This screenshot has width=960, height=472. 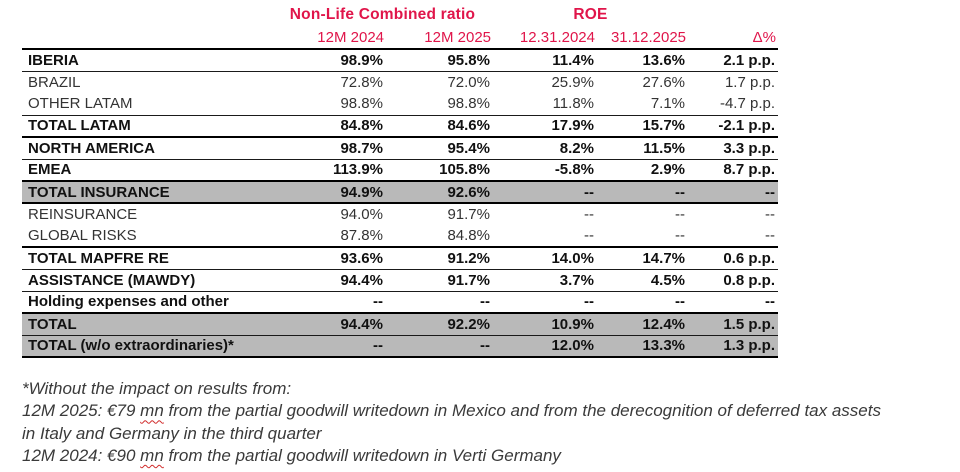 I want to click on row-label: BRAZIL, so click(x=54, y=82).